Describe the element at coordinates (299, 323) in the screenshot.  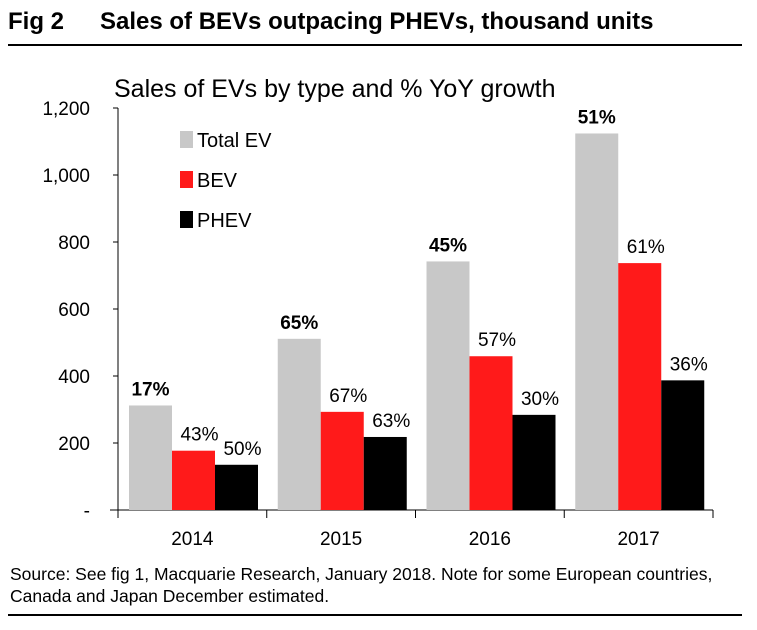
I see `data-label: 65%` at that location.